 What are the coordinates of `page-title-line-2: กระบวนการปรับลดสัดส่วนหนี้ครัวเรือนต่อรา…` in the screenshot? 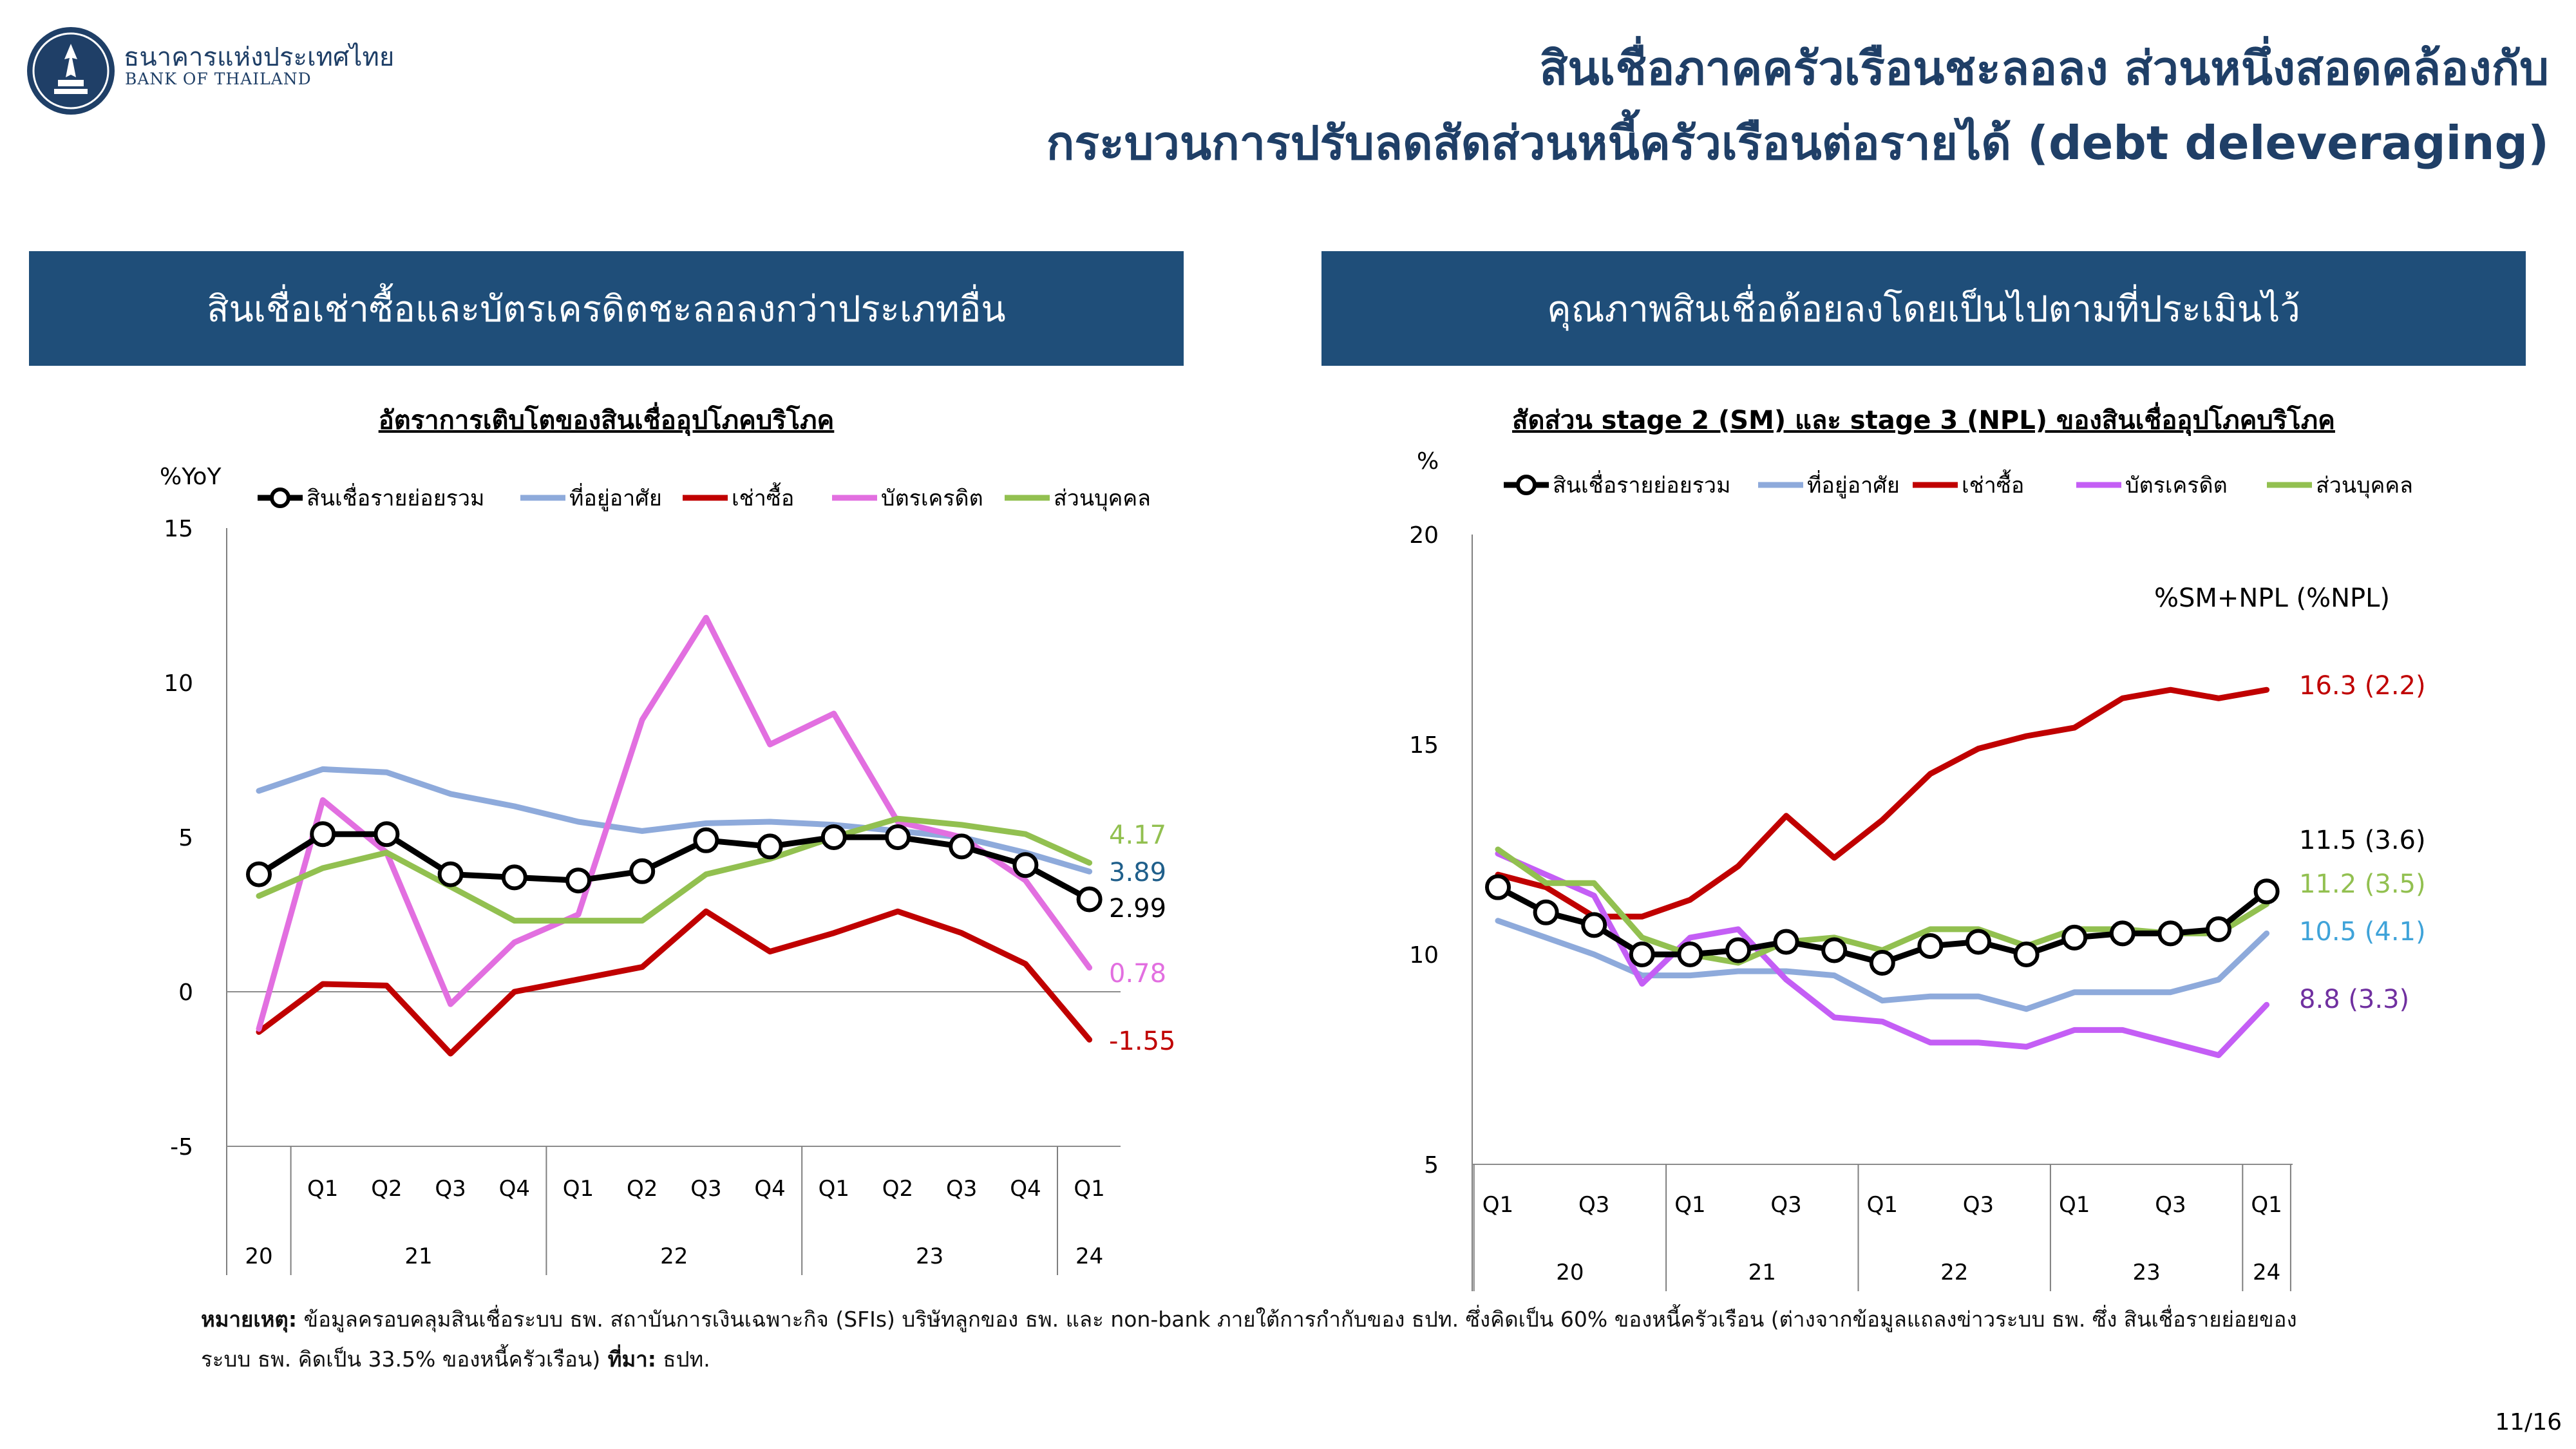 It's located at (1797, 143).